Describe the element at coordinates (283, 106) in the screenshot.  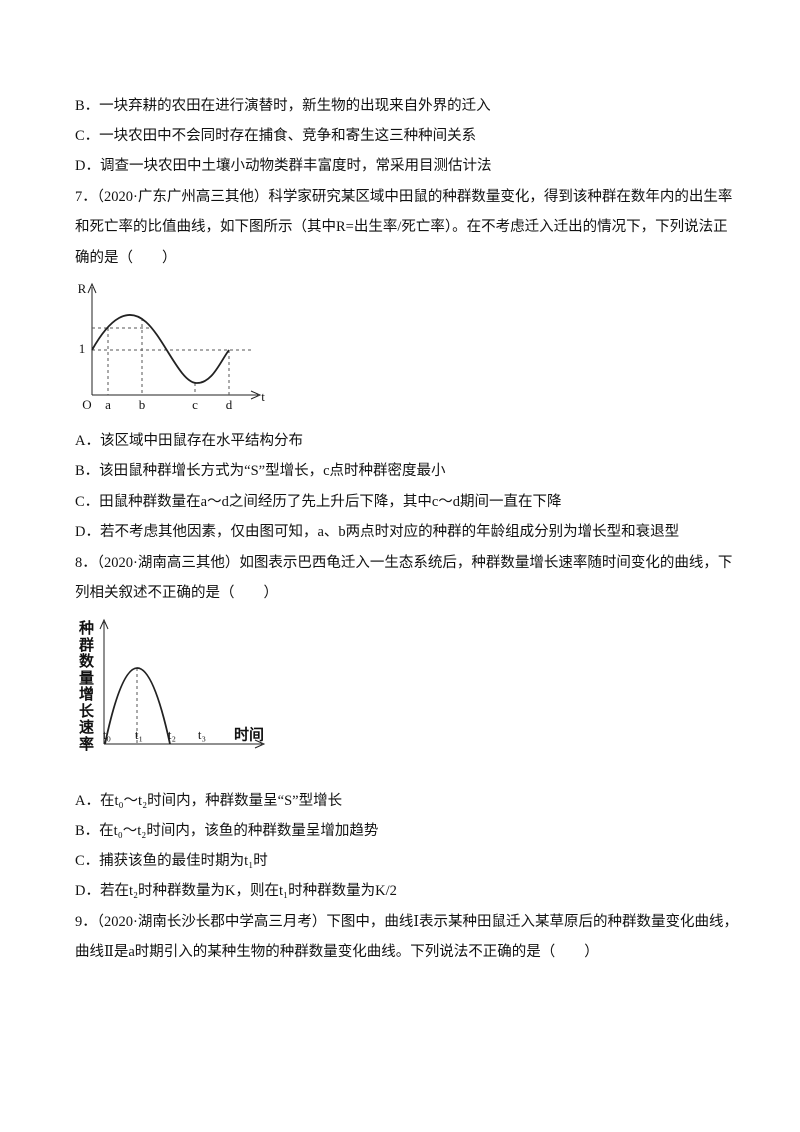
I see `option: B．一块弃耕的农田在进行演替时，新生物的出现来自外界的迁入` at that location.